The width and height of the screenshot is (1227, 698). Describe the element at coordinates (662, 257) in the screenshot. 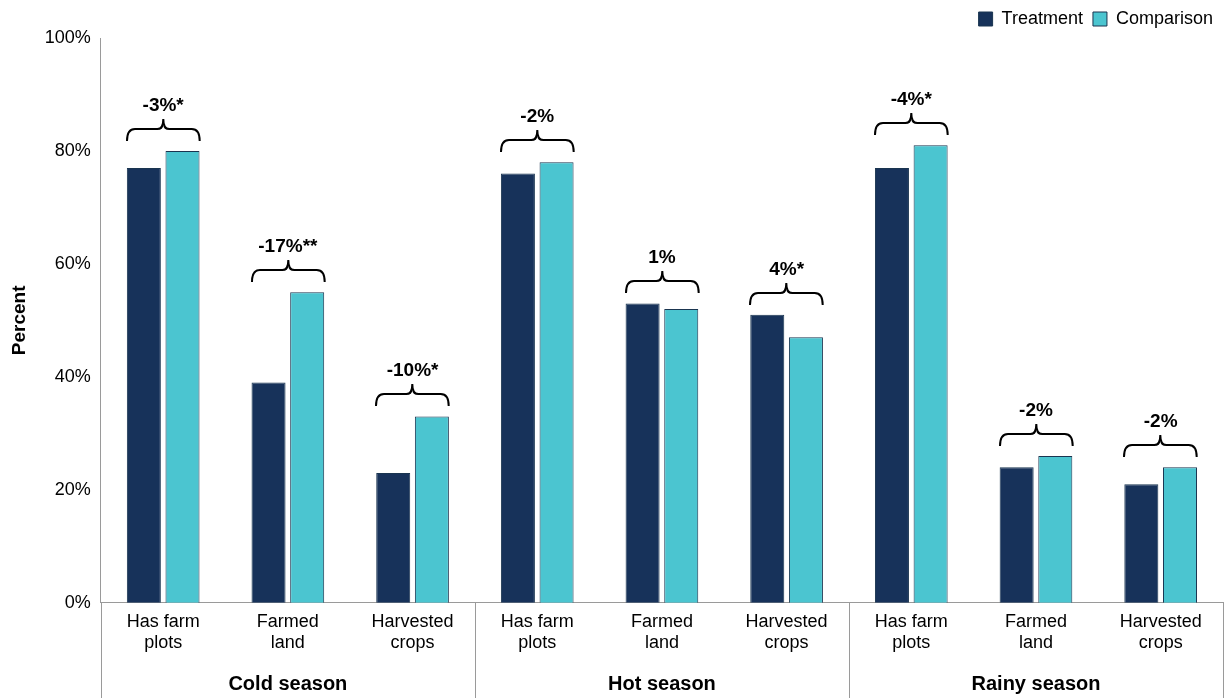

I see `annotation: 1%` at that location.